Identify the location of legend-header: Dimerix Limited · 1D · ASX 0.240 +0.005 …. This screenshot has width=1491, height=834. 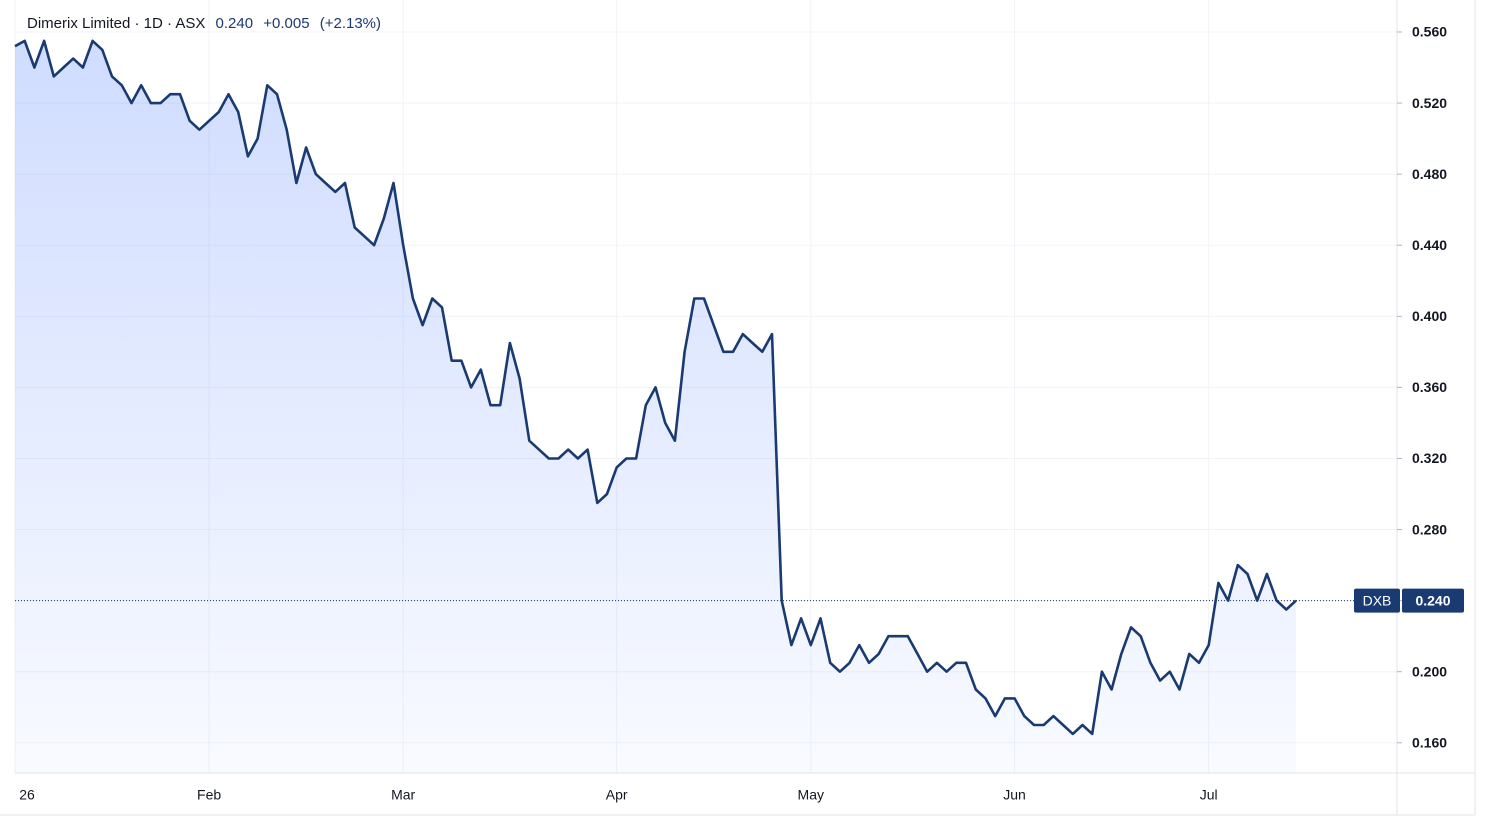
(207, 23).